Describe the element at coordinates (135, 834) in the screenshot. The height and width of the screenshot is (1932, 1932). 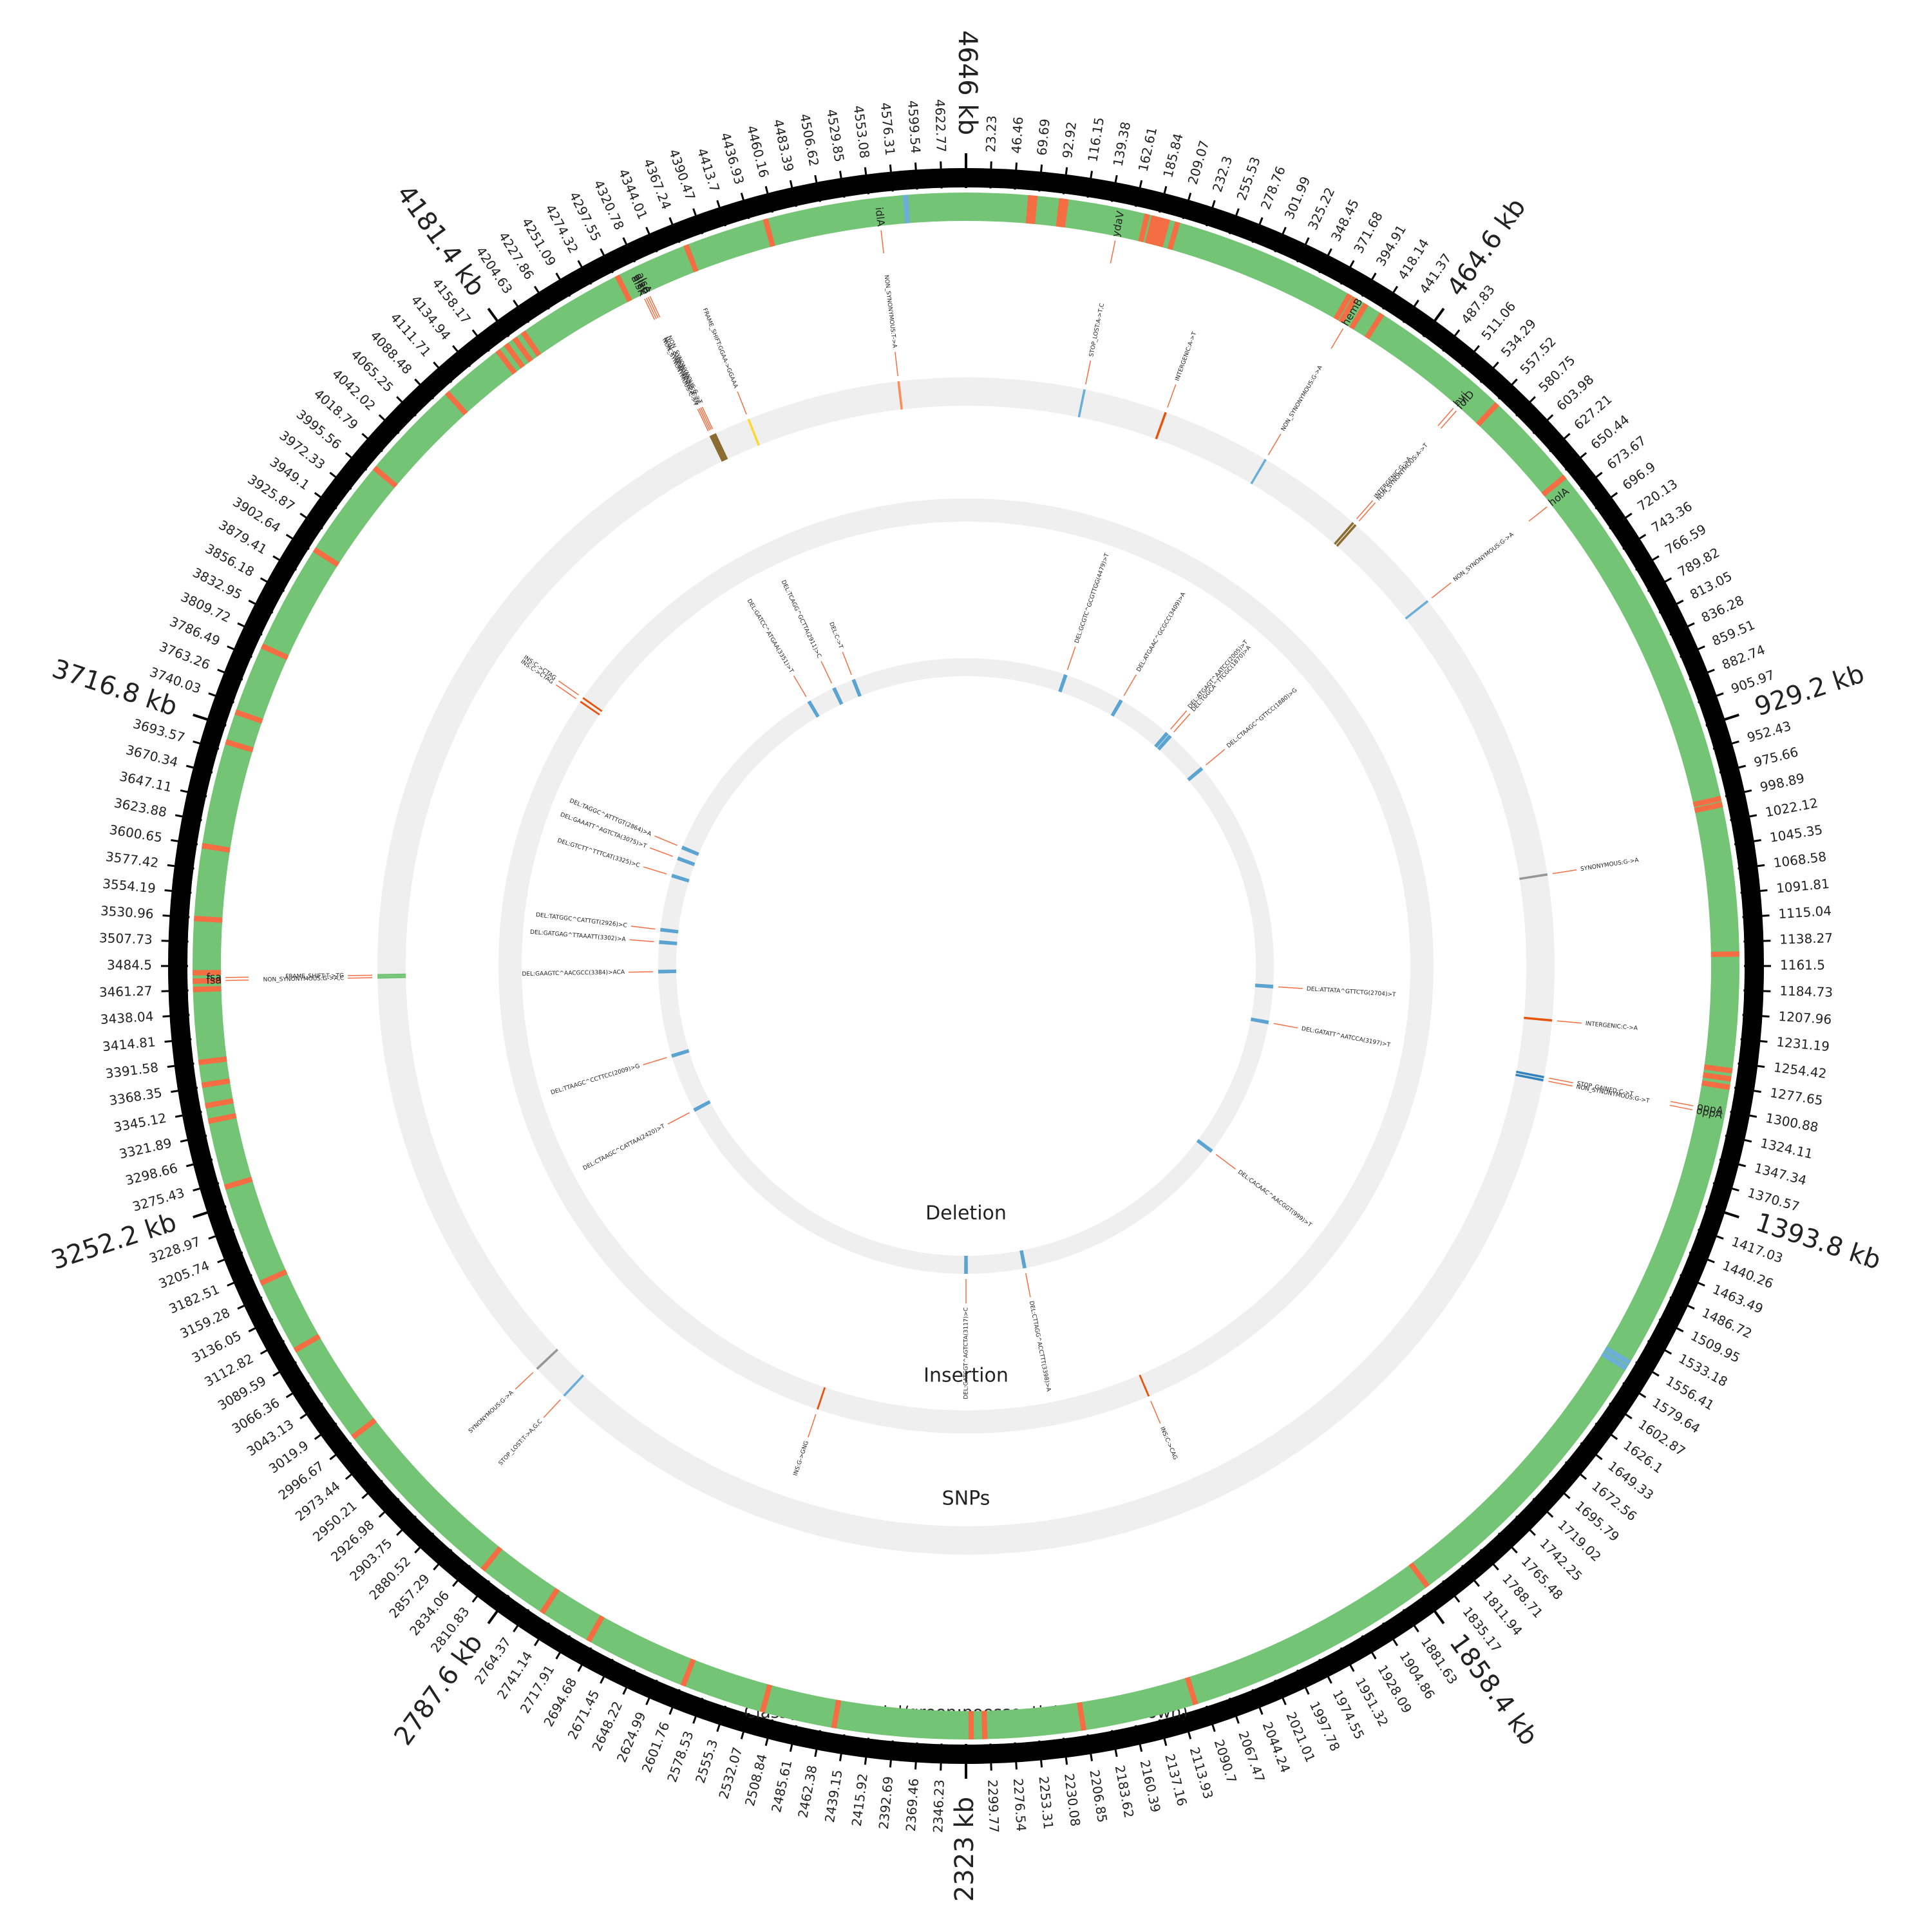
I see `tick-label: 3600.65` at that location.